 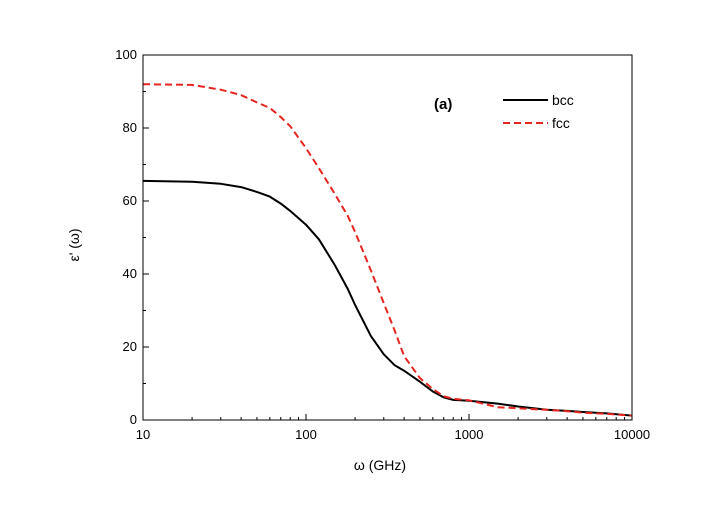 I want to click on y-tick-label: 20, so click(x=130, y=346).